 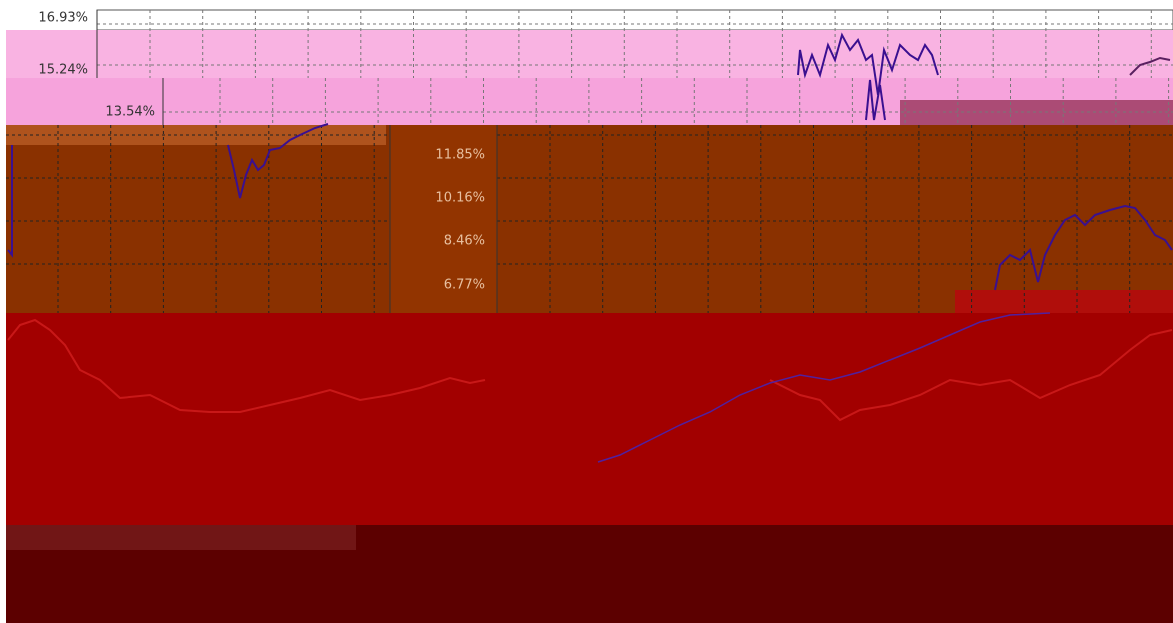 I want to click on top-plot-area, so click(x=634, y=20).